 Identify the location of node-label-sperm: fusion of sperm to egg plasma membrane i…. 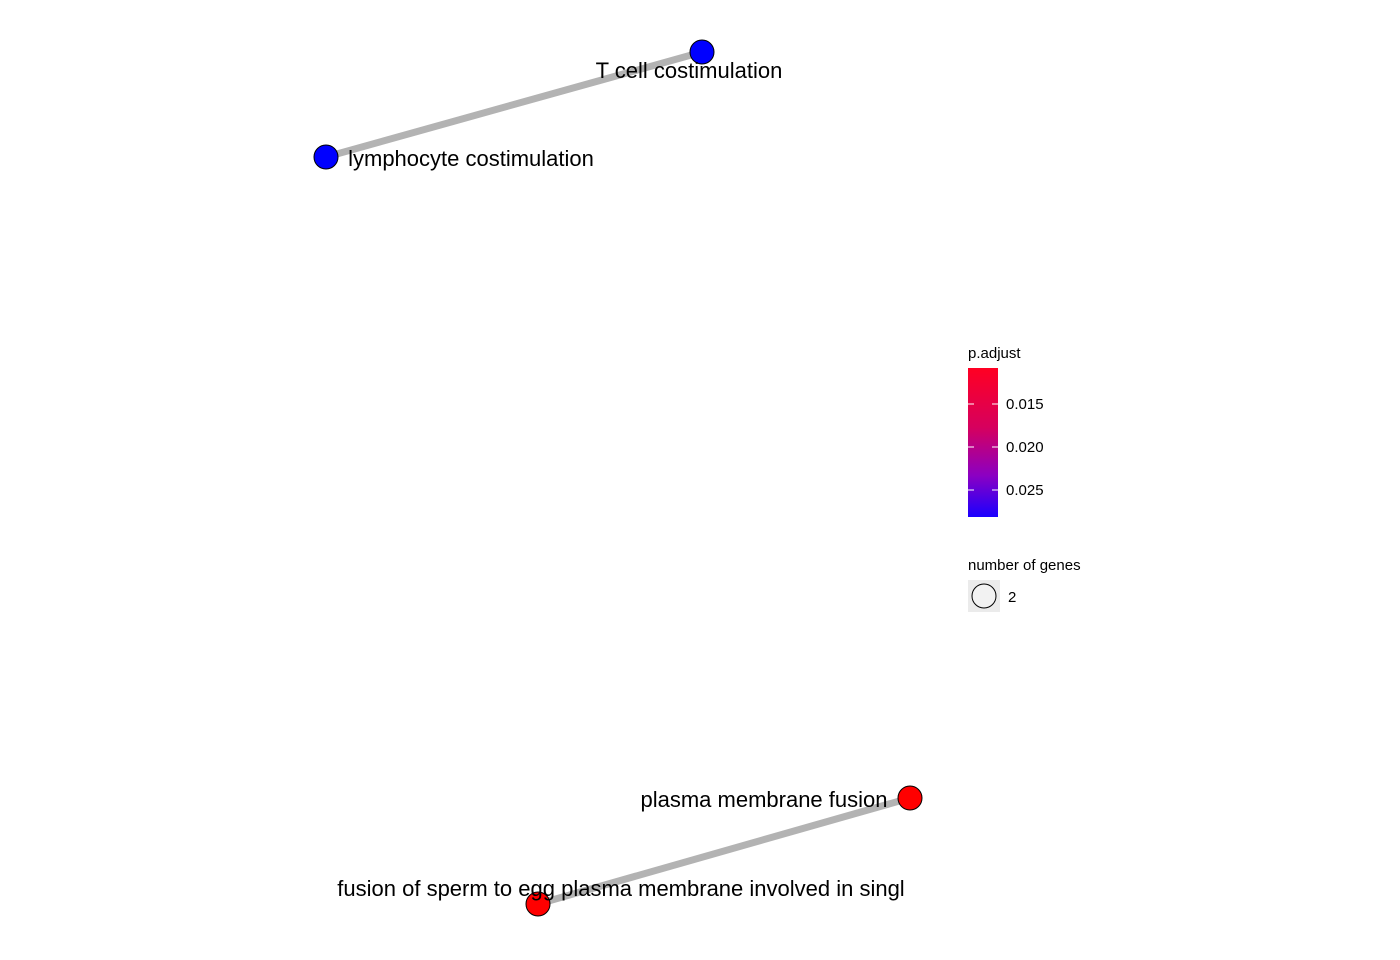
(620, 888).